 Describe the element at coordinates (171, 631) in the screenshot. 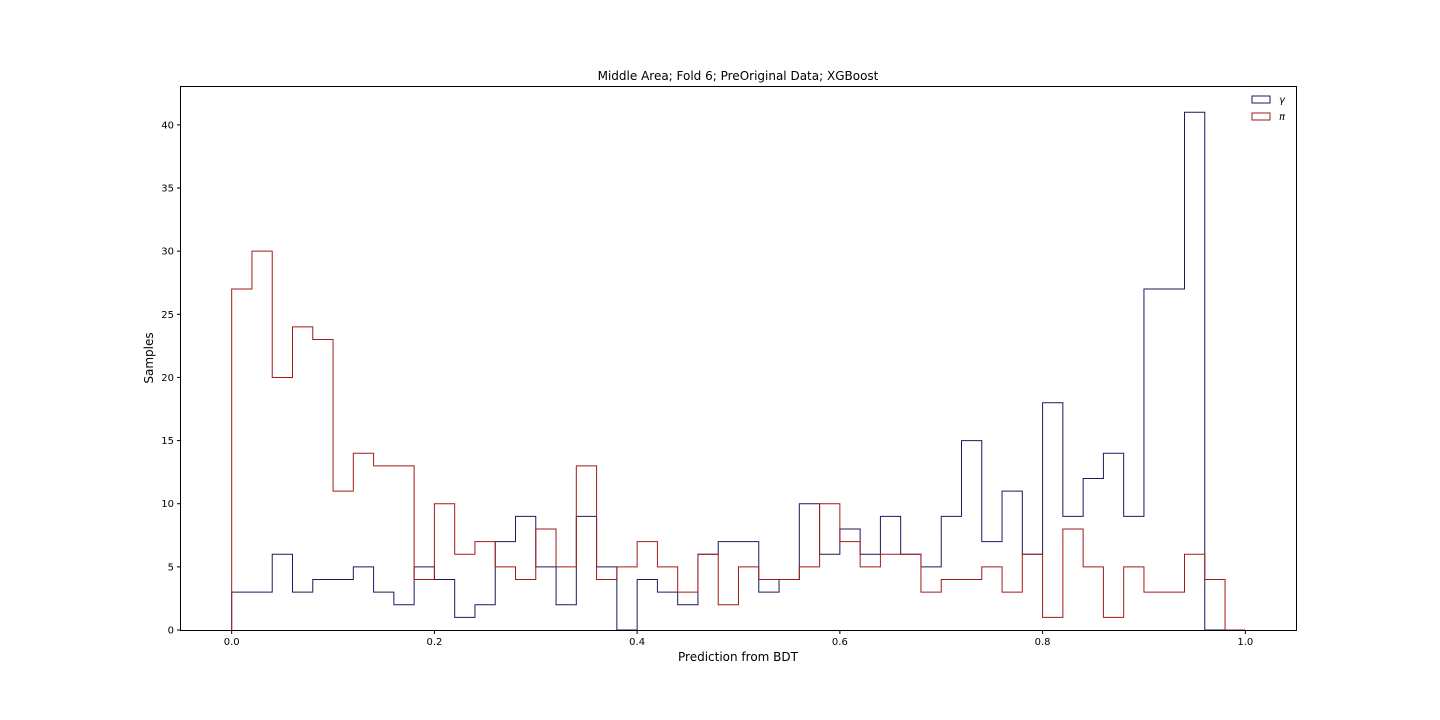

I see `y-tick-label: 0` at that location.